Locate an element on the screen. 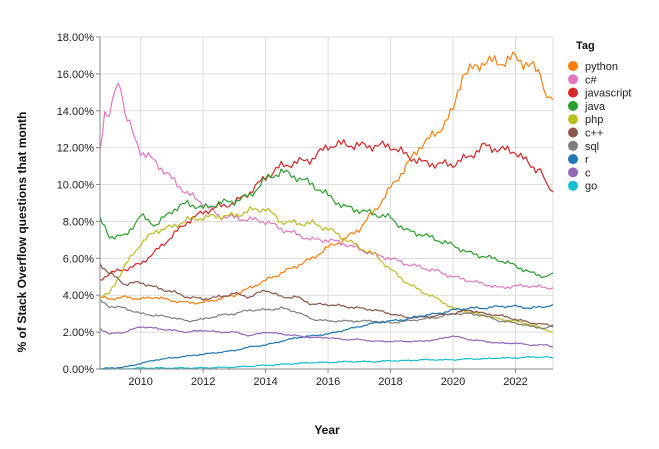  legend-item: r is located at coordinates (578, 160).